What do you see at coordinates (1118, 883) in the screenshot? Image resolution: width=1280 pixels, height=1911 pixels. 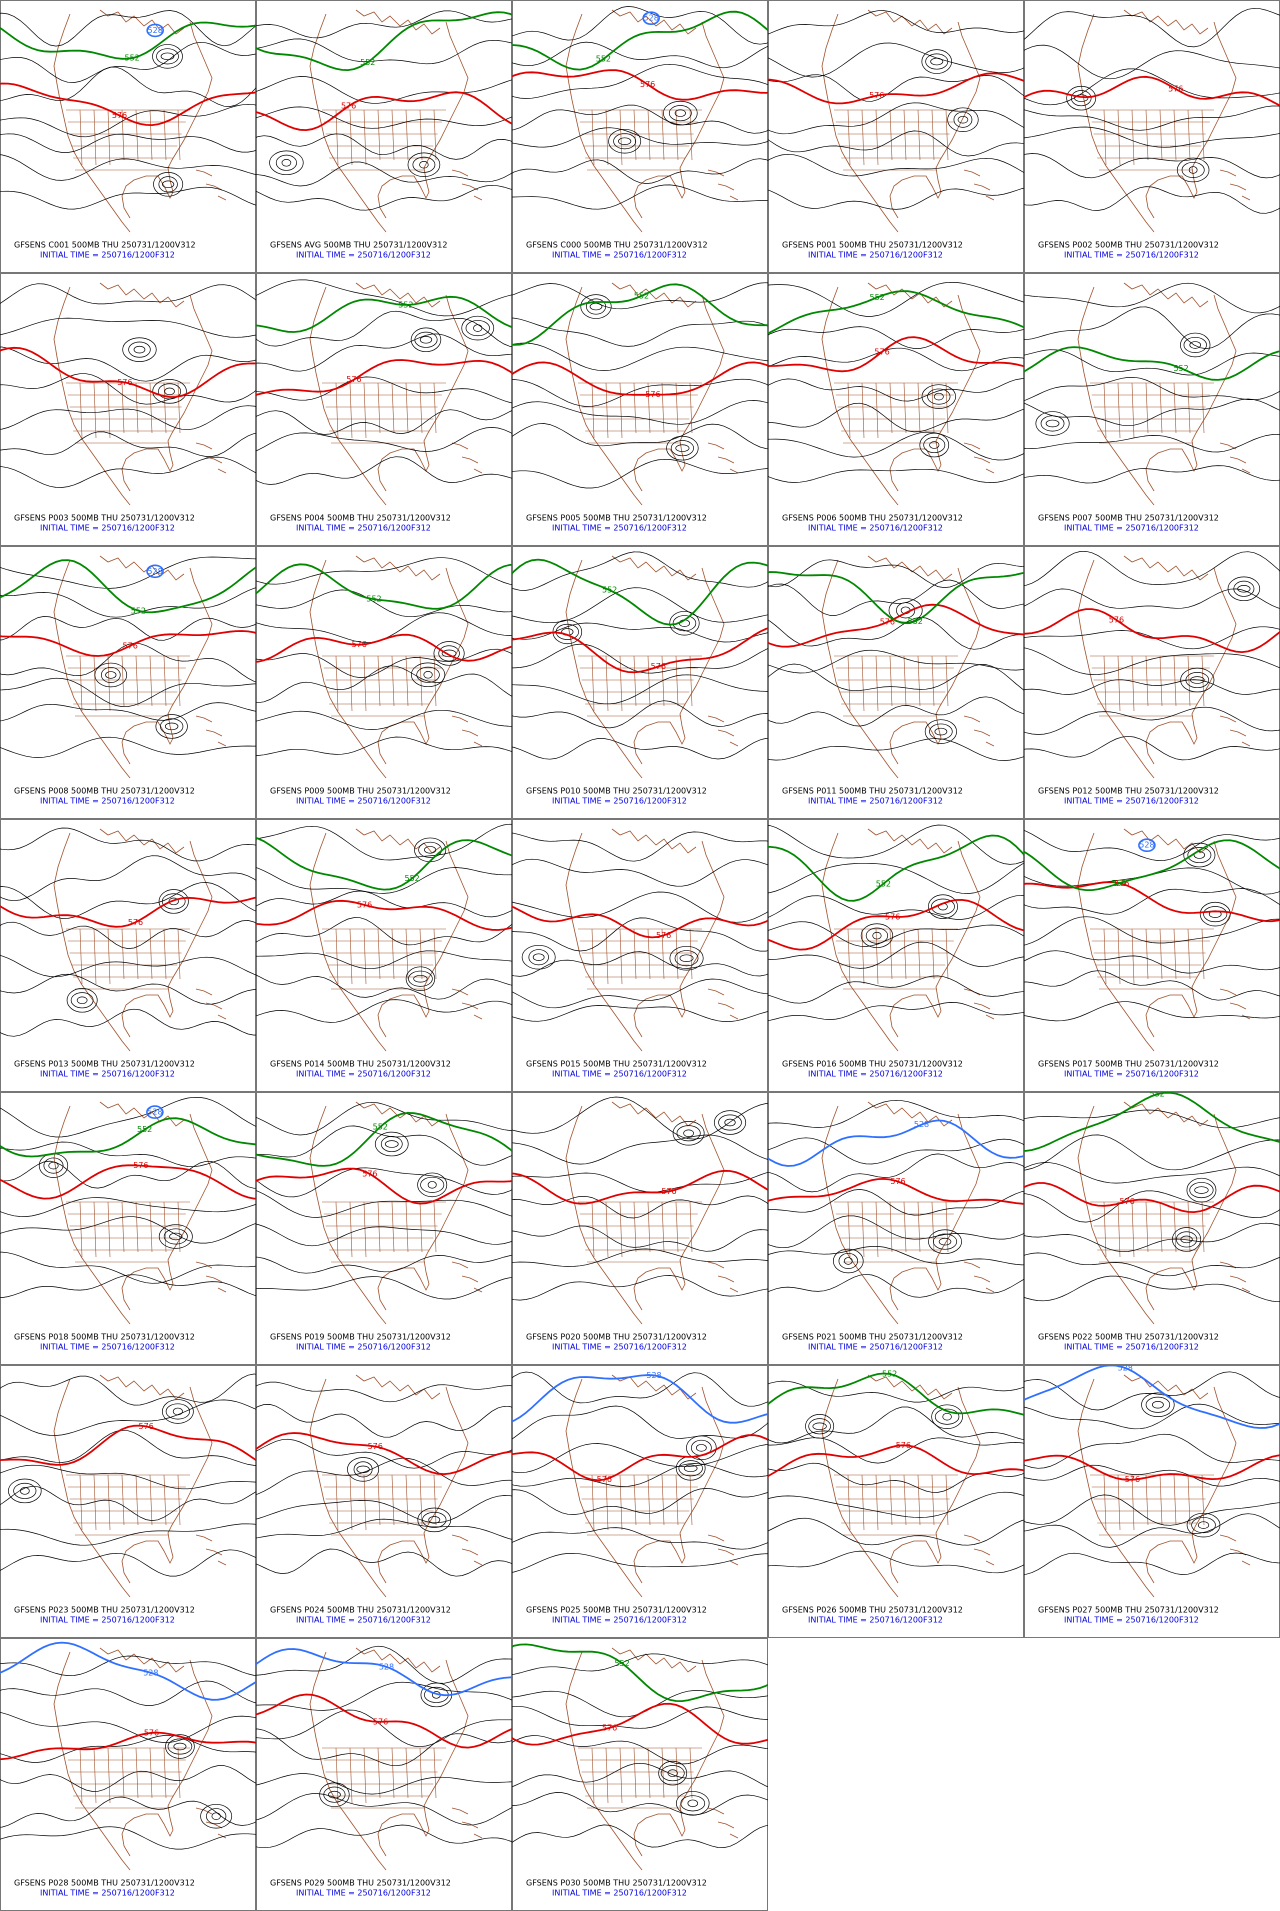 I see `contour-label: 552` at bounding box center [1118, 883].